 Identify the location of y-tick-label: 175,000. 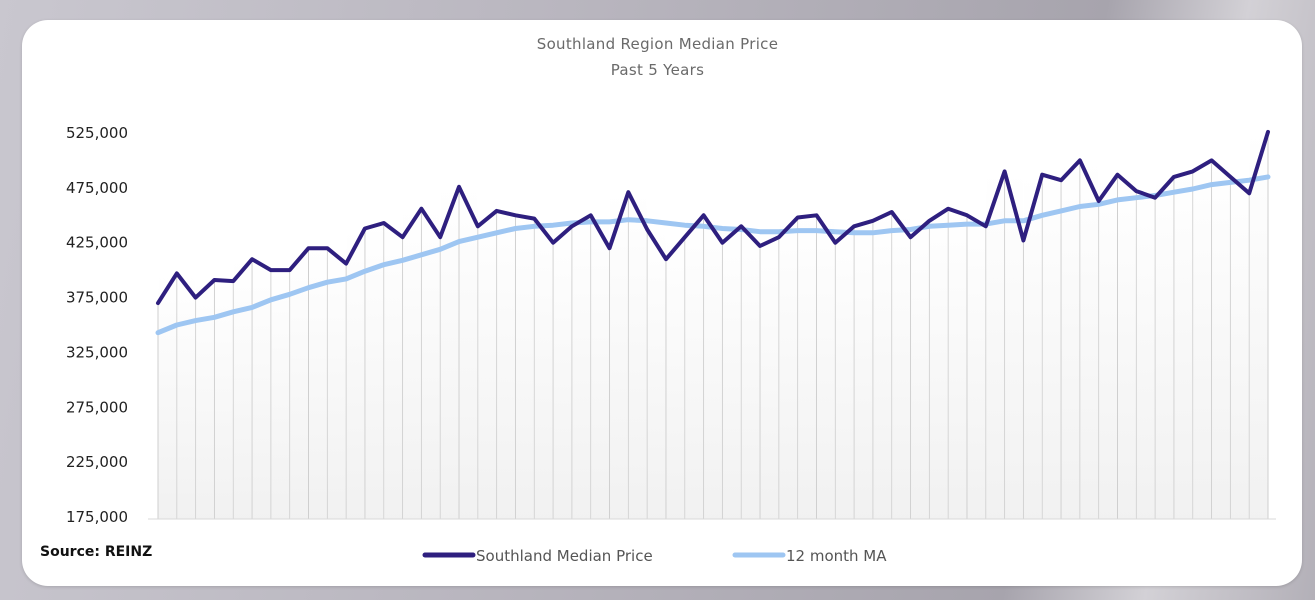
(97, 517).